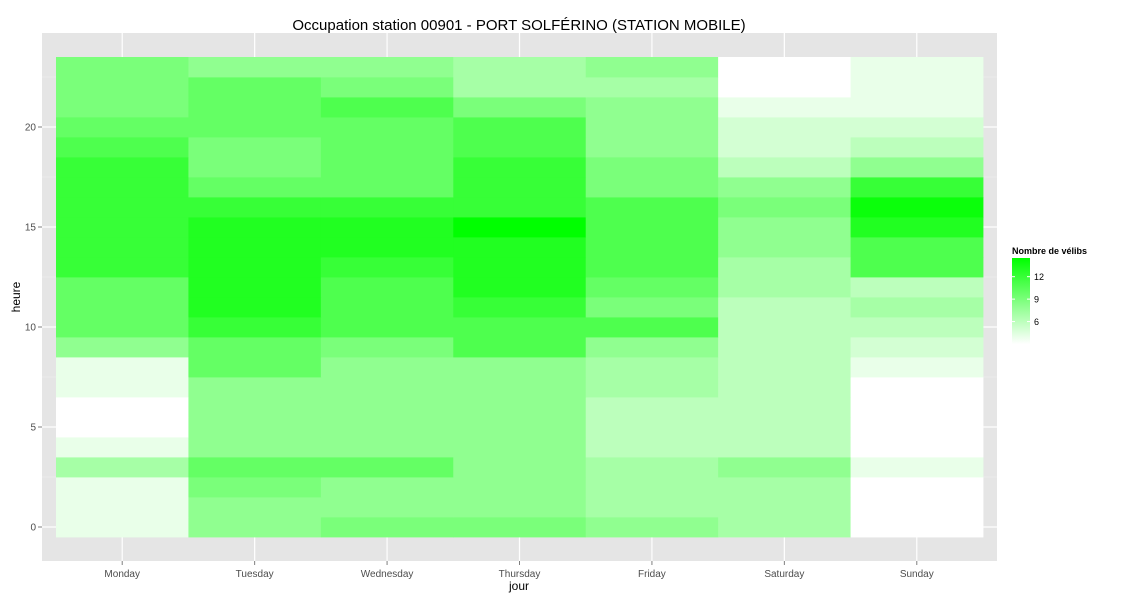 The width and height of the screenshot is (1125, 605). Describe the element at coordinates (1039, 277) in the screenshot. I see `legend-tick-label: 12` at that location.